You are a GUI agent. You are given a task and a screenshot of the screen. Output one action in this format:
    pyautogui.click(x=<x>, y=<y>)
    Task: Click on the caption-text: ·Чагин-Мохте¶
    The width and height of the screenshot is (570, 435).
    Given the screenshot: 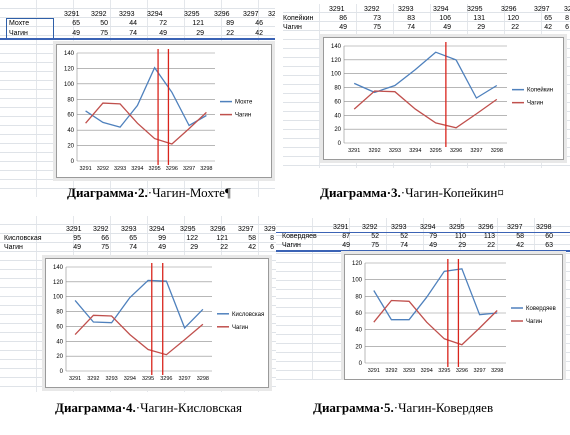 What is the action you would take?
    pyautogui.click(x=189, y=192)
    